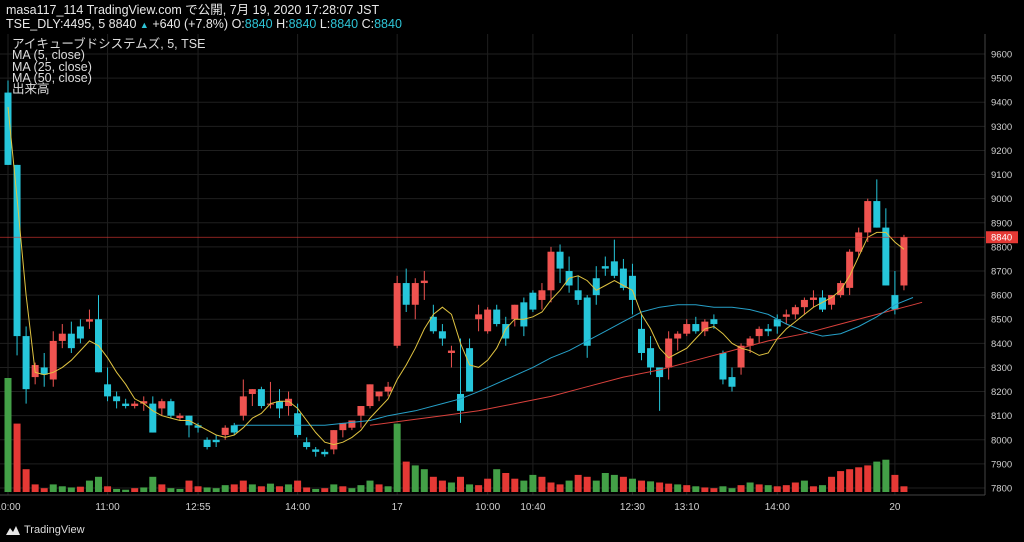 The image size is (1024, 542). Describe the element at coordinates (52, 77) in the screenshot. I see `legend-ma50: MA (50, close)` at that location.